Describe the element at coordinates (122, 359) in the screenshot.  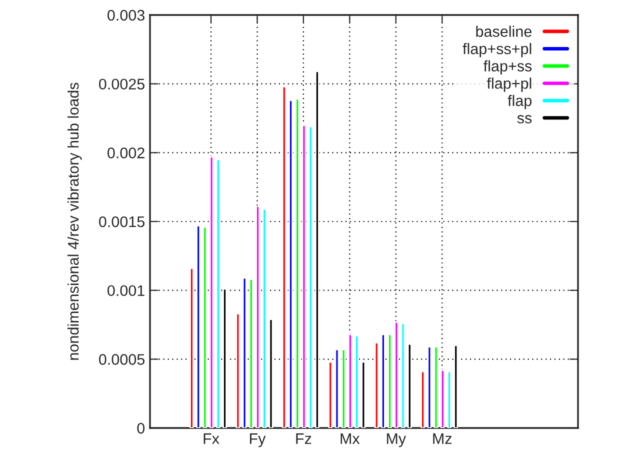
I see `y-tick-label: 0.0005` at that location.